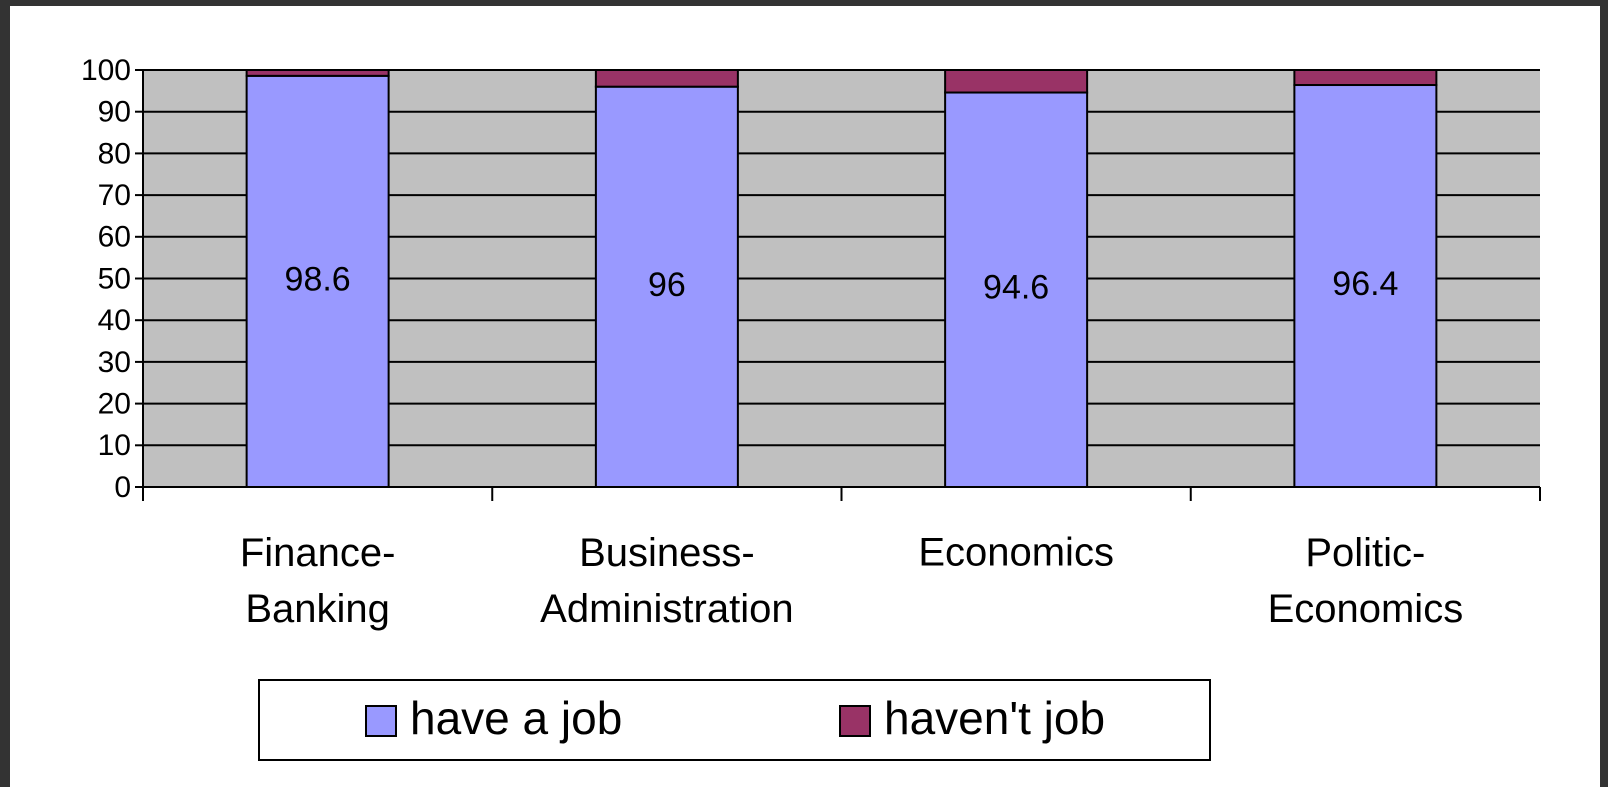 This screenshot has height=787, width=1608. I want to click on y-tick-label: 50, so click(114, 278).